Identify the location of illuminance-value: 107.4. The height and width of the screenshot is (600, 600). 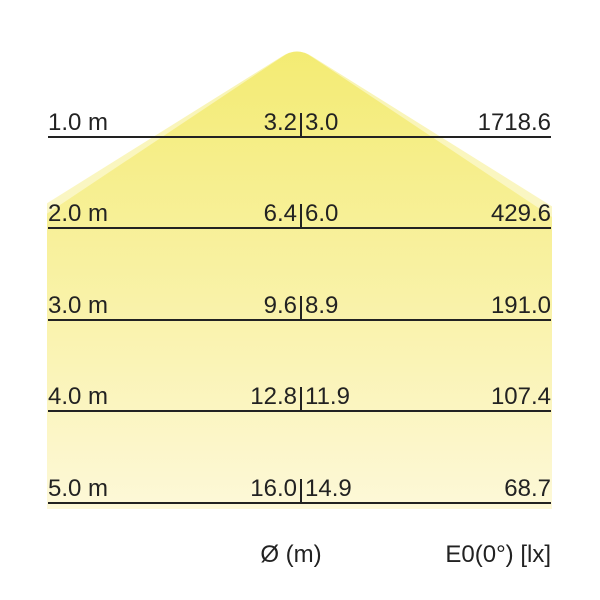
(520, 396).